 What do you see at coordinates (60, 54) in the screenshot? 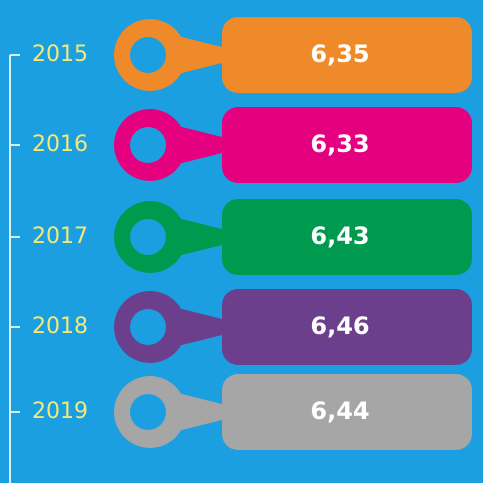
I see `year-label: 2015` at bounding box center [60, 54].